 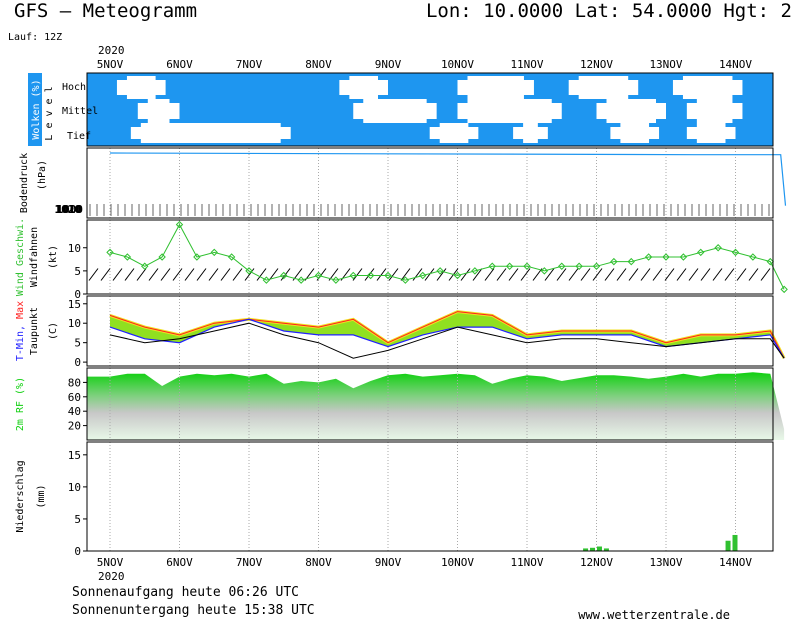 What do you see at coordinates (318, 562) in the screenshot?
I see `day-label-bottom: 8NOV` at bounding box center [318, 562].